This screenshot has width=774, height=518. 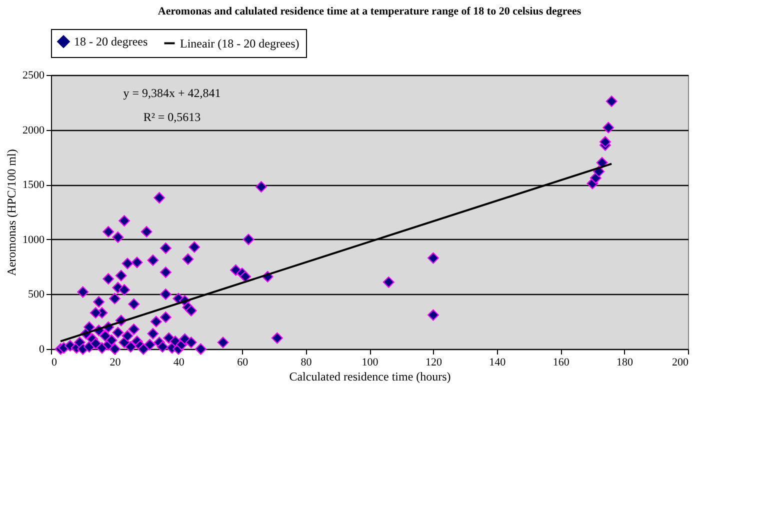 I want to click on annotation: R² = 0,5613, so click(x=172, y=117).